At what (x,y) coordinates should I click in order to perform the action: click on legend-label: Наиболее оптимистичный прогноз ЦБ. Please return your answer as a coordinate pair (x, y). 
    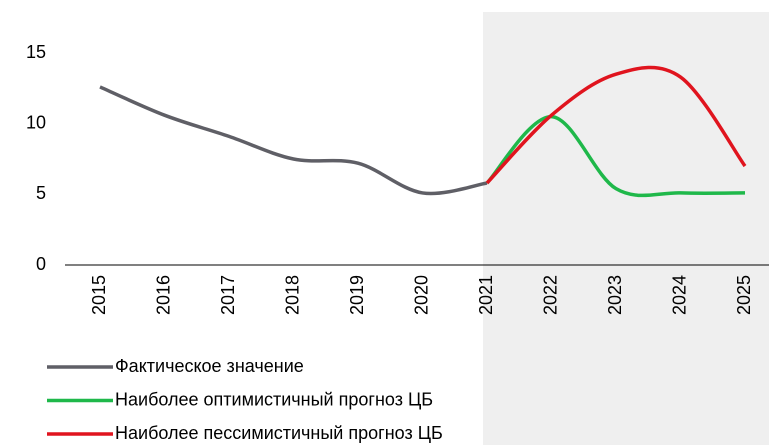
    Looking at the image, I should click on (274, 399).